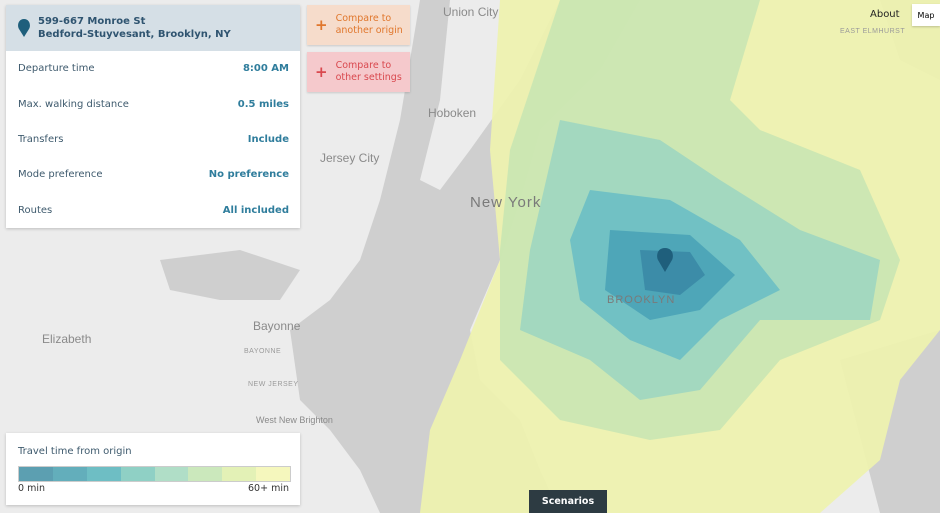 The height and width of the screenshot is (513, 940). What do you see at coordinates (60, 175) in the screenshot?
I see `setting-label: Mode preference` at bounding box center [60, 175].